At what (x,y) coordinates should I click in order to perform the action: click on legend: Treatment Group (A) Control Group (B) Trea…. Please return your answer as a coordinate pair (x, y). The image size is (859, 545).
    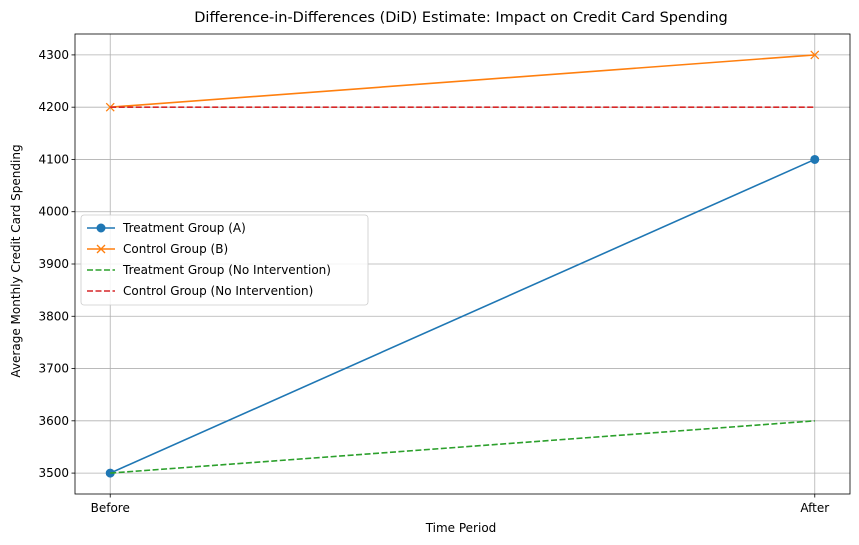
    Looking at the image, I should click on (224, 260).